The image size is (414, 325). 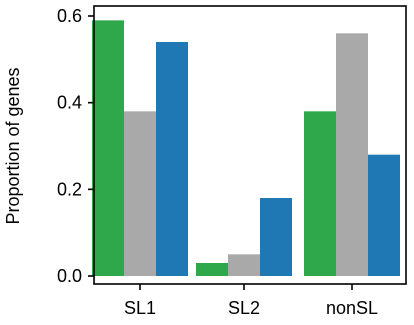 What do you see at coordinates (244, 308) in the screenshot?
I see `x-tick-label: SL2` at bounding box center [244, 308].